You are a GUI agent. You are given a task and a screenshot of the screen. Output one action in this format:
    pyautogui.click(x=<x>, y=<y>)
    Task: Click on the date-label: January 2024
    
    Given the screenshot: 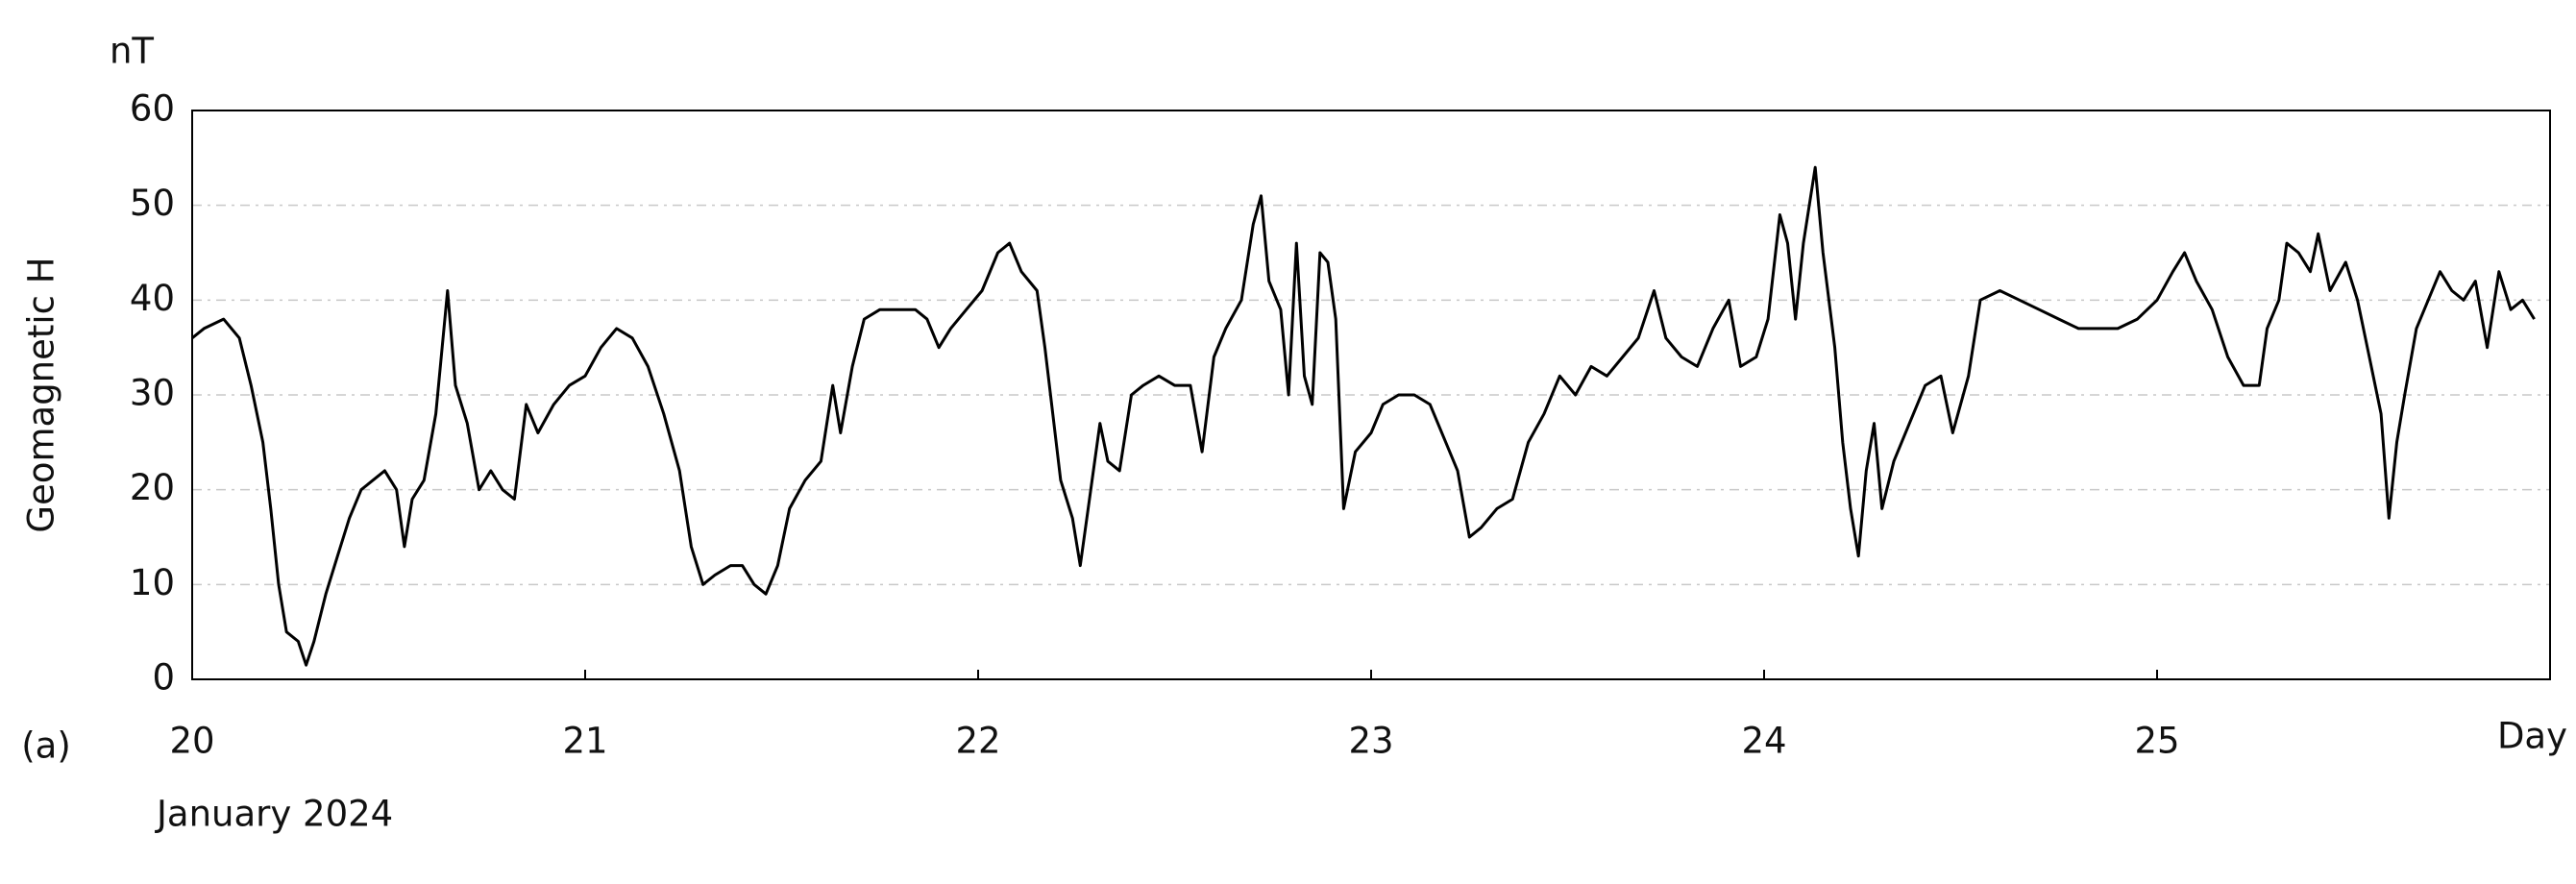 What is the action you would take?
    pyautogui.click(x=274, y=814)
    